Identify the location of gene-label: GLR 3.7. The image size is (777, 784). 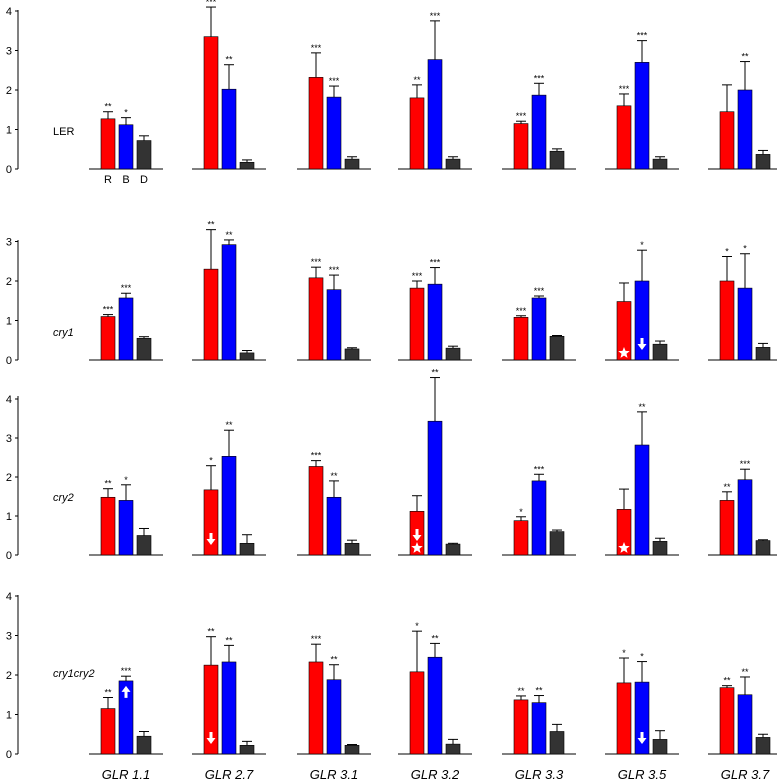
(745, 774).